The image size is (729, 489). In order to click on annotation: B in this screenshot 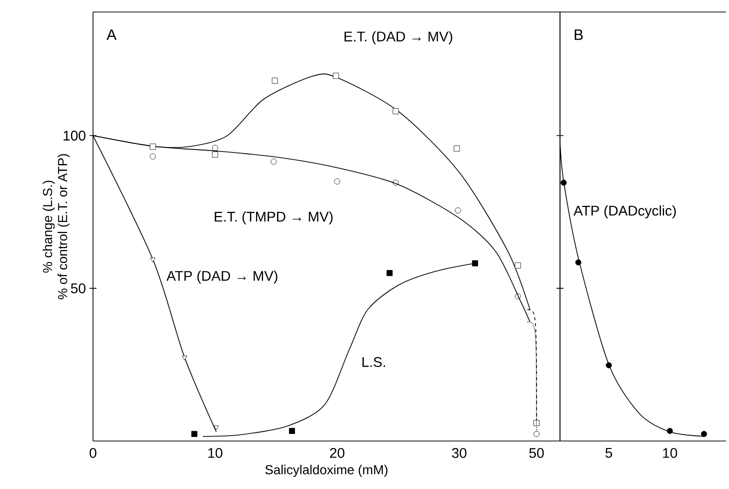, I will do `click(578, 35)`.